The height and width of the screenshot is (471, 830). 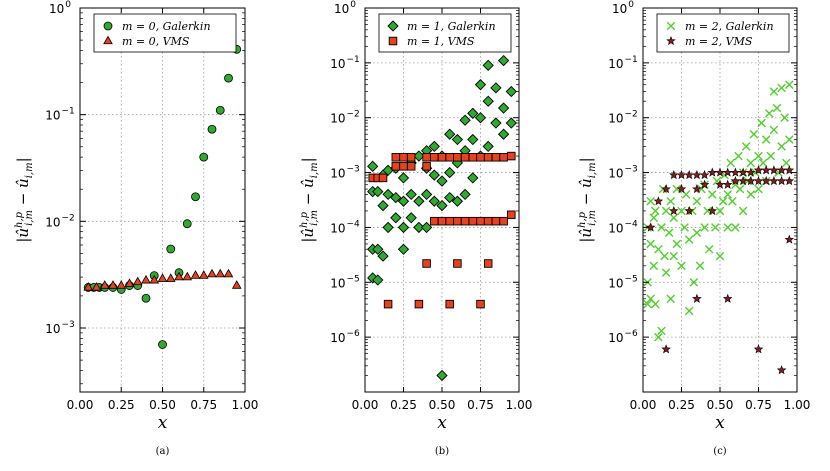 What do you see at coordinates (729, 26) in the screenshot?
I see `legend-entry-label: m = 2, Galerkin` at bounding box center [729, 26].